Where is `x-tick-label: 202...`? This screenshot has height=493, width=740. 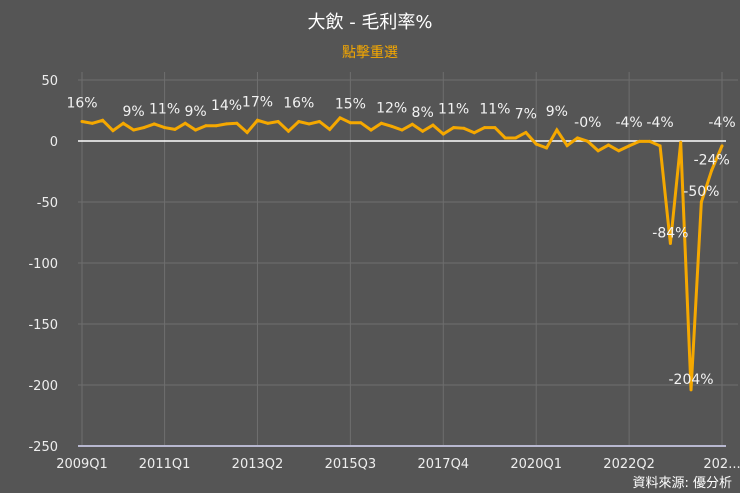
x-tick-label: 202... is located at coordinates (721, 464).